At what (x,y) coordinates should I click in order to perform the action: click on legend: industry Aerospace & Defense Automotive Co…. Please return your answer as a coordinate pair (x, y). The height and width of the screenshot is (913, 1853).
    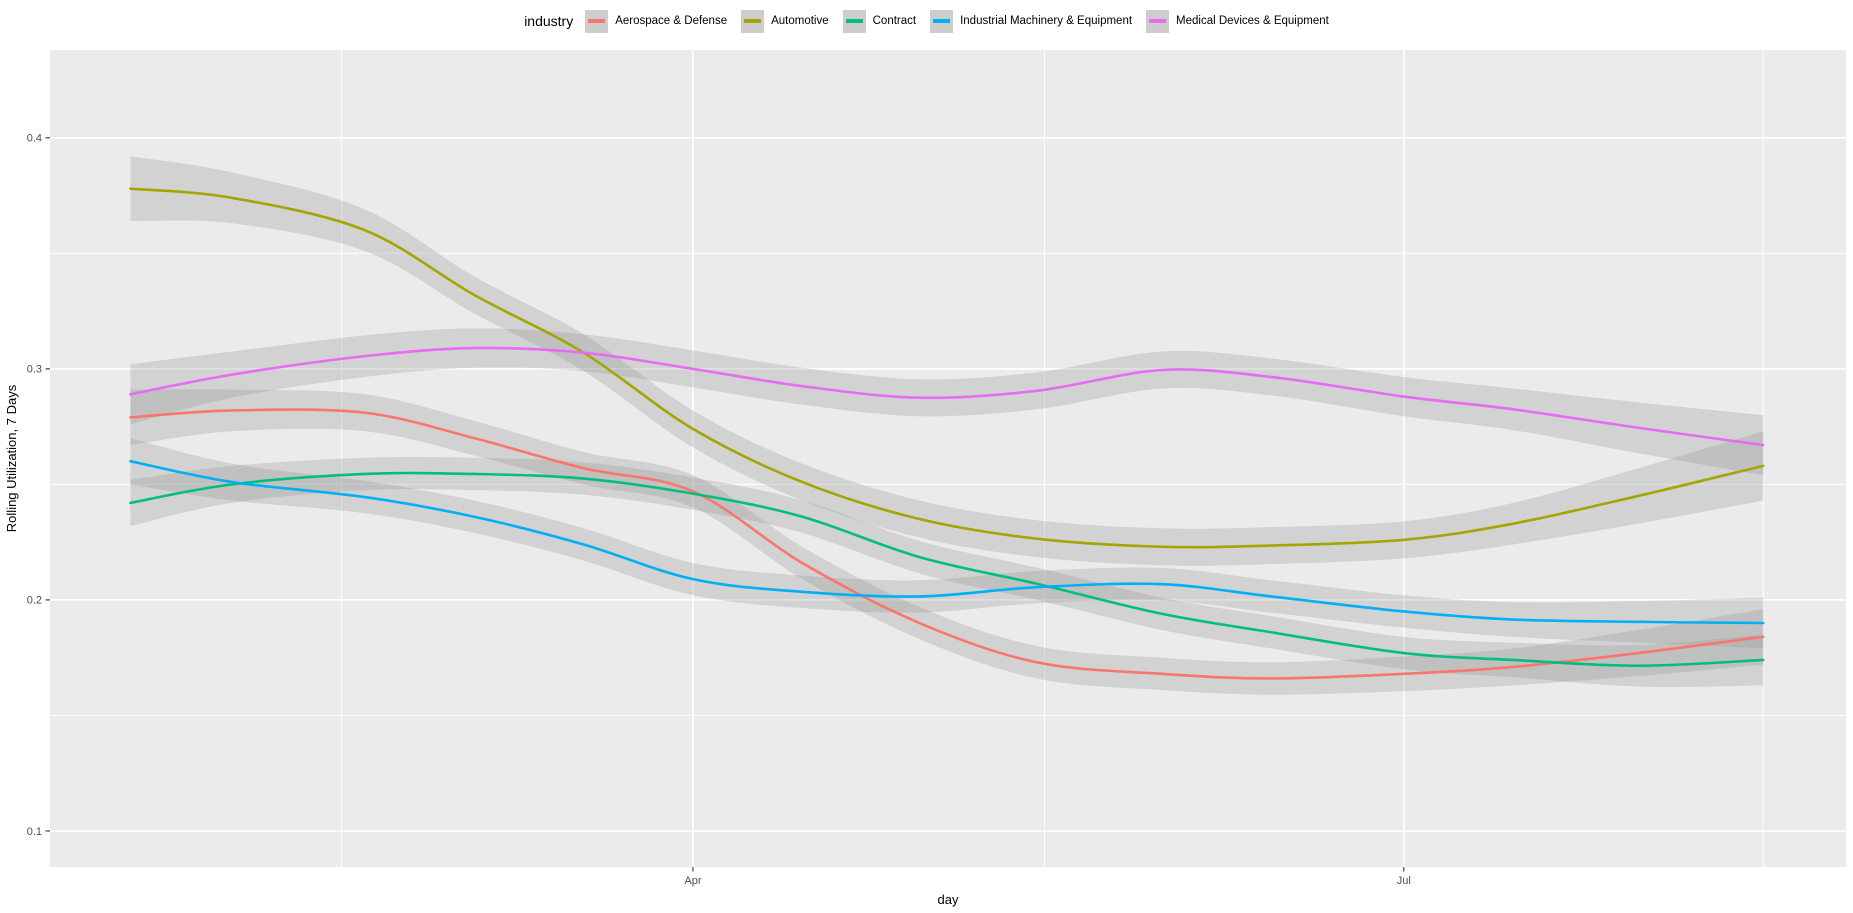
    Looking at the image, I should click on (926, 21).